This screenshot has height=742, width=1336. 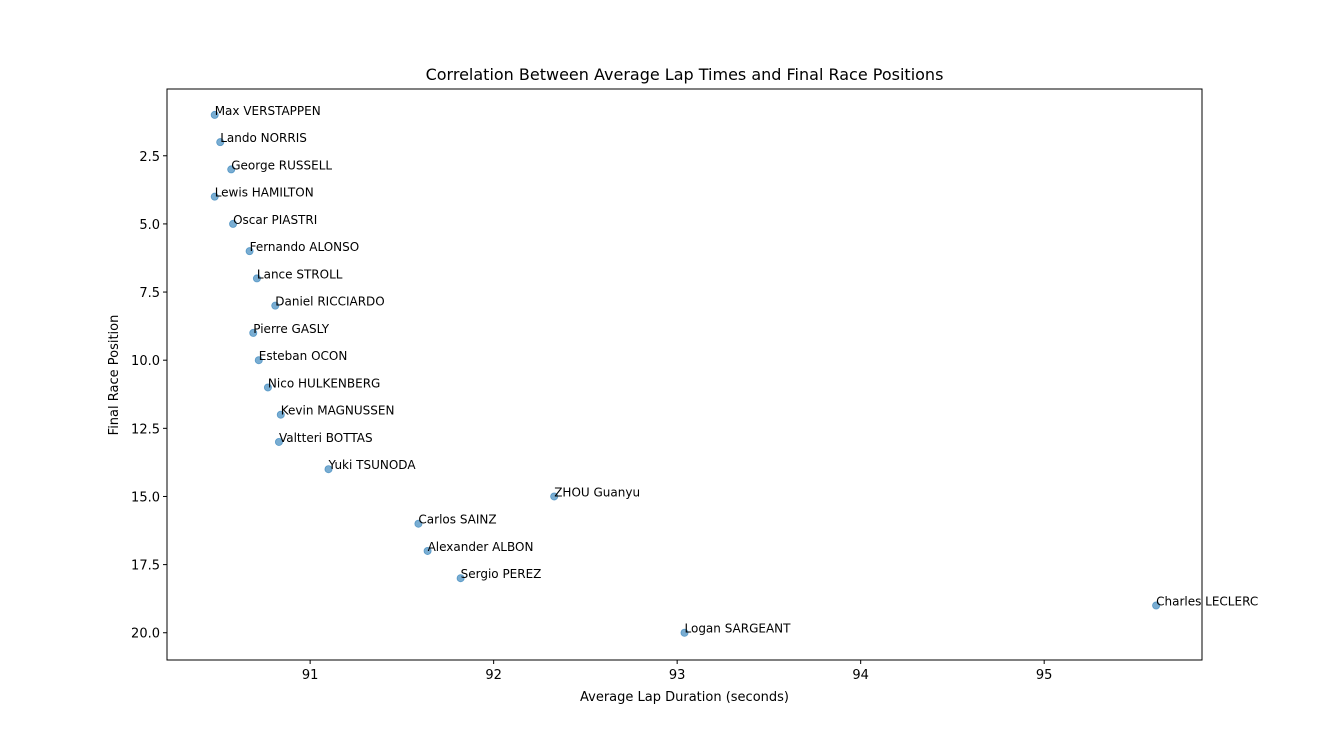 I want to click on data-point-label: Fernando ALONSO, so click(x=305, y=247).